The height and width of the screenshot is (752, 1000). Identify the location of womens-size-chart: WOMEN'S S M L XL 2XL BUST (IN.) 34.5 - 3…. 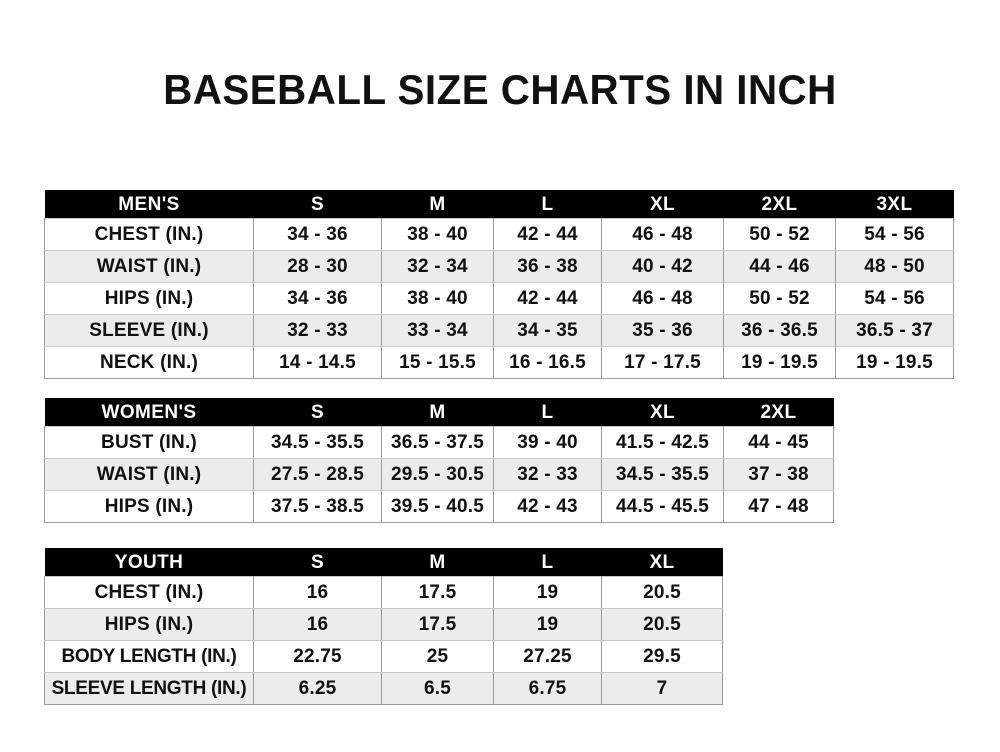
(439, 460).